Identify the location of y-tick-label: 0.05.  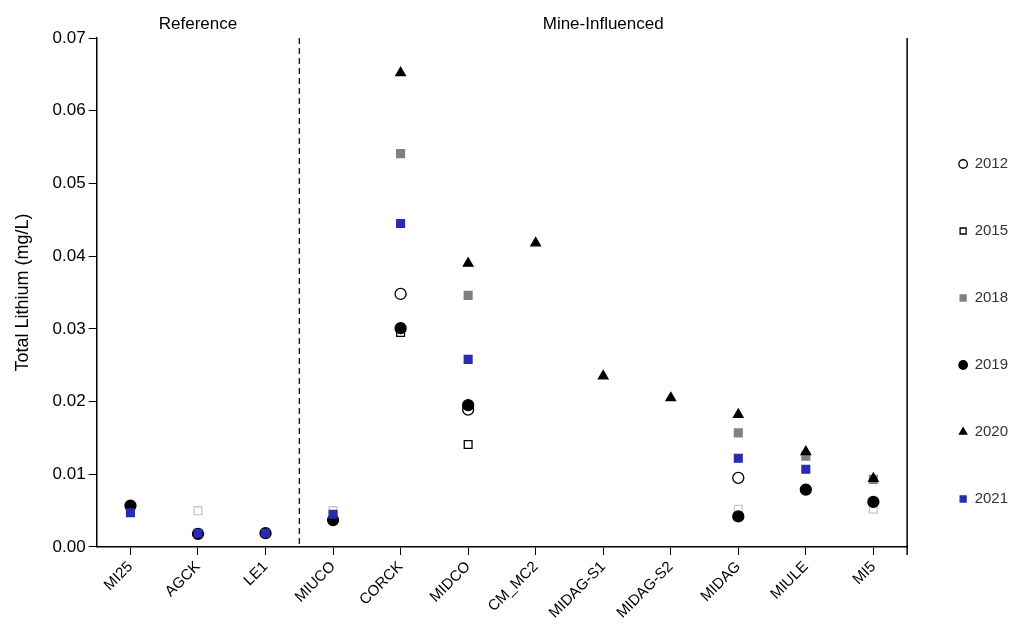
(69, 183).